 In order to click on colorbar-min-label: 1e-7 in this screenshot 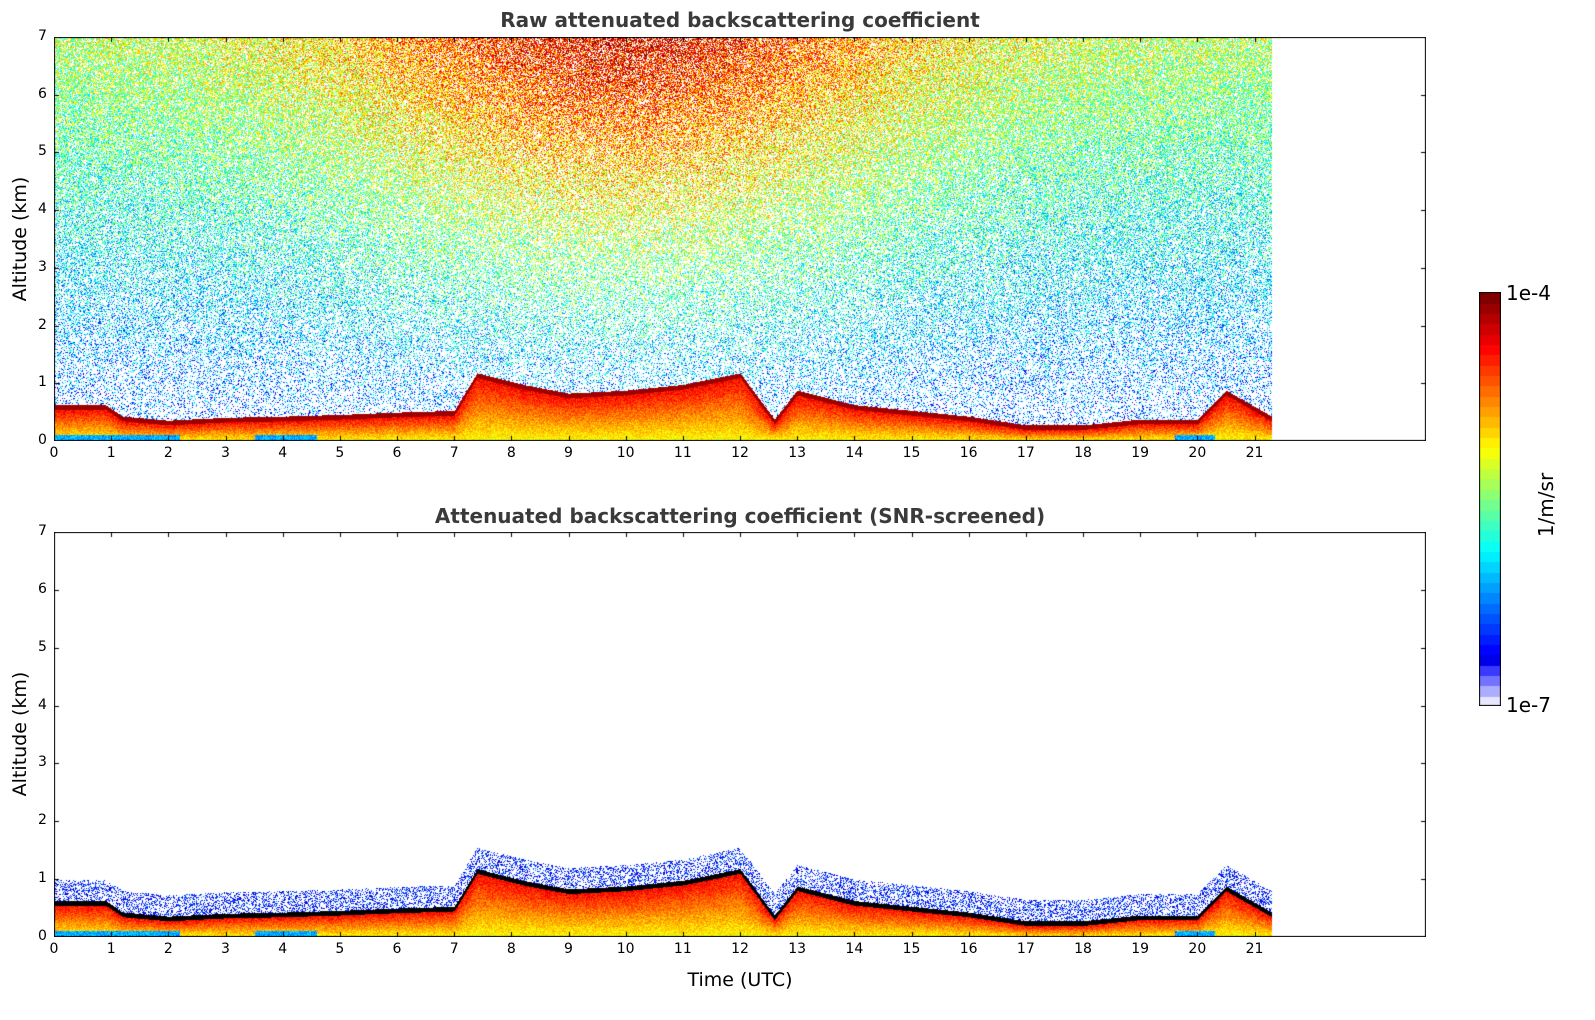, I will do `click(1528, 705)`.